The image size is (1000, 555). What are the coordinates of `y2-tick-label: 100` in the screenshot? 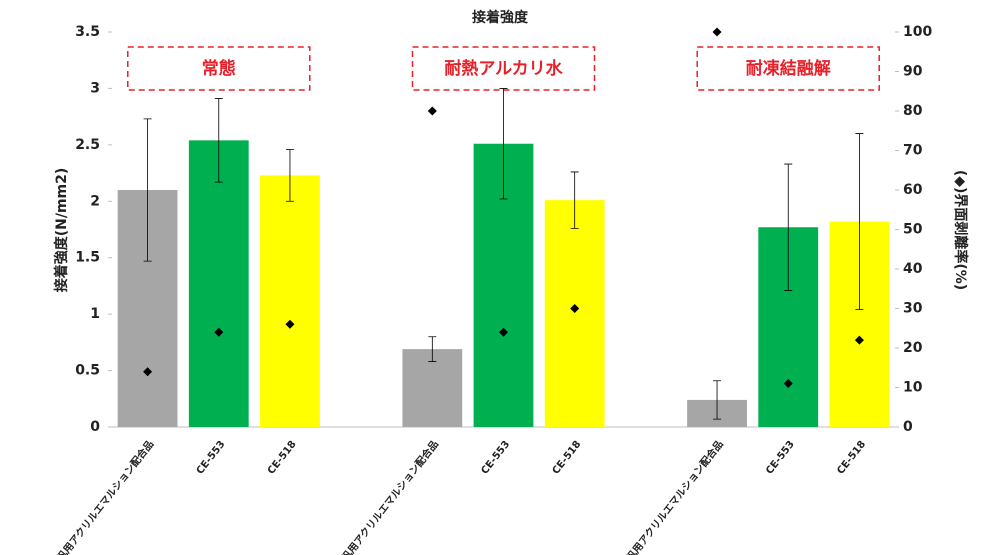 It's located at (917, 32).